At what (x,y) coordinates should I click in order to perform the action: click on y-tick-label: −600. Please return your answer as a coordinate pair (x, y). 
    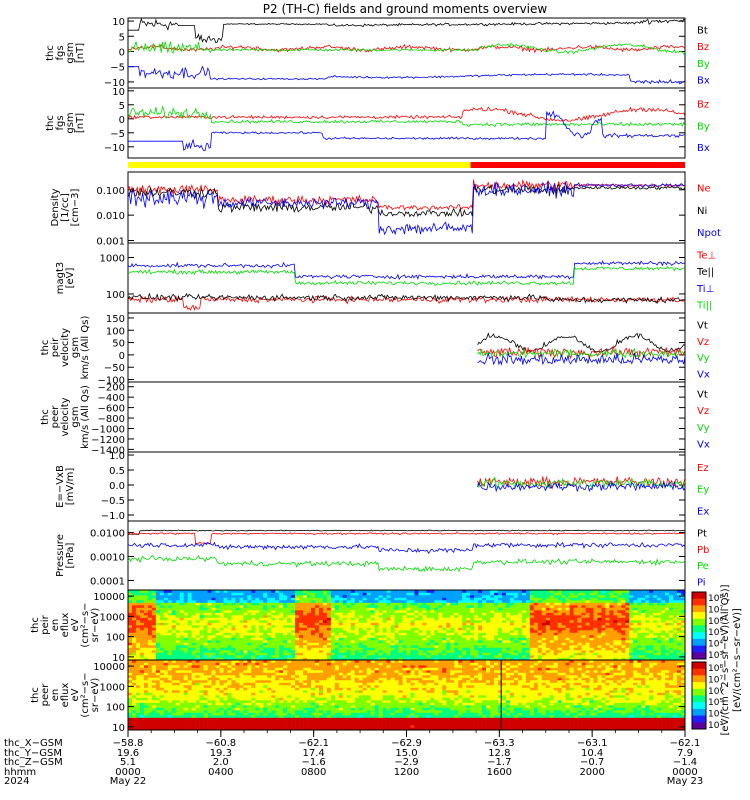
    Looking at the image, I should click on (111, 409).